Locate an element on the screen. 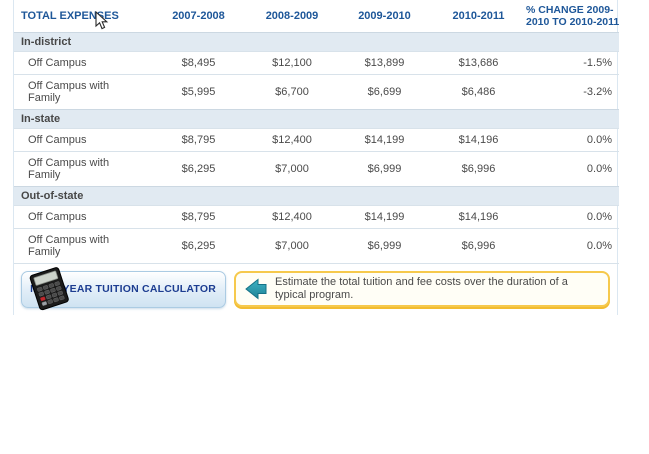  cell-value: $6,486 is located at coordinates (478, 91).